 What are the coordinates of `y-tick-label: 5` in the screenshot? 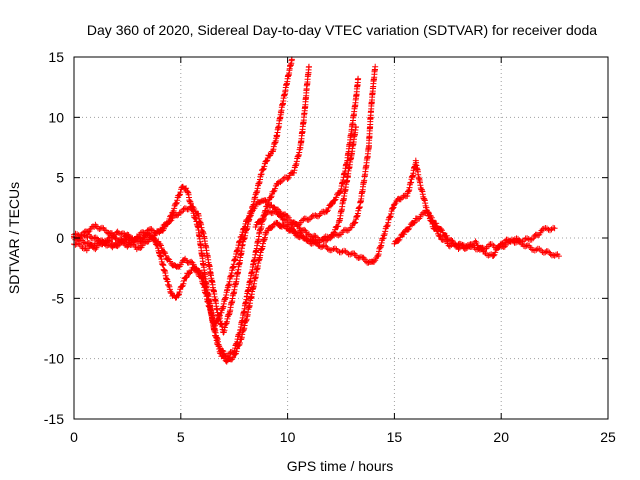 It's located at (60, 178).